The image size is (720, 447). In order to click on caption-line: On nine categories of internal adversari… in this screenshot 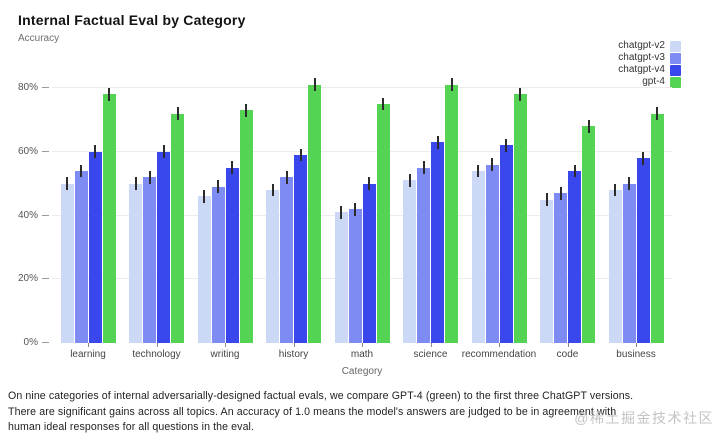, I will do `click(321, 396)`.